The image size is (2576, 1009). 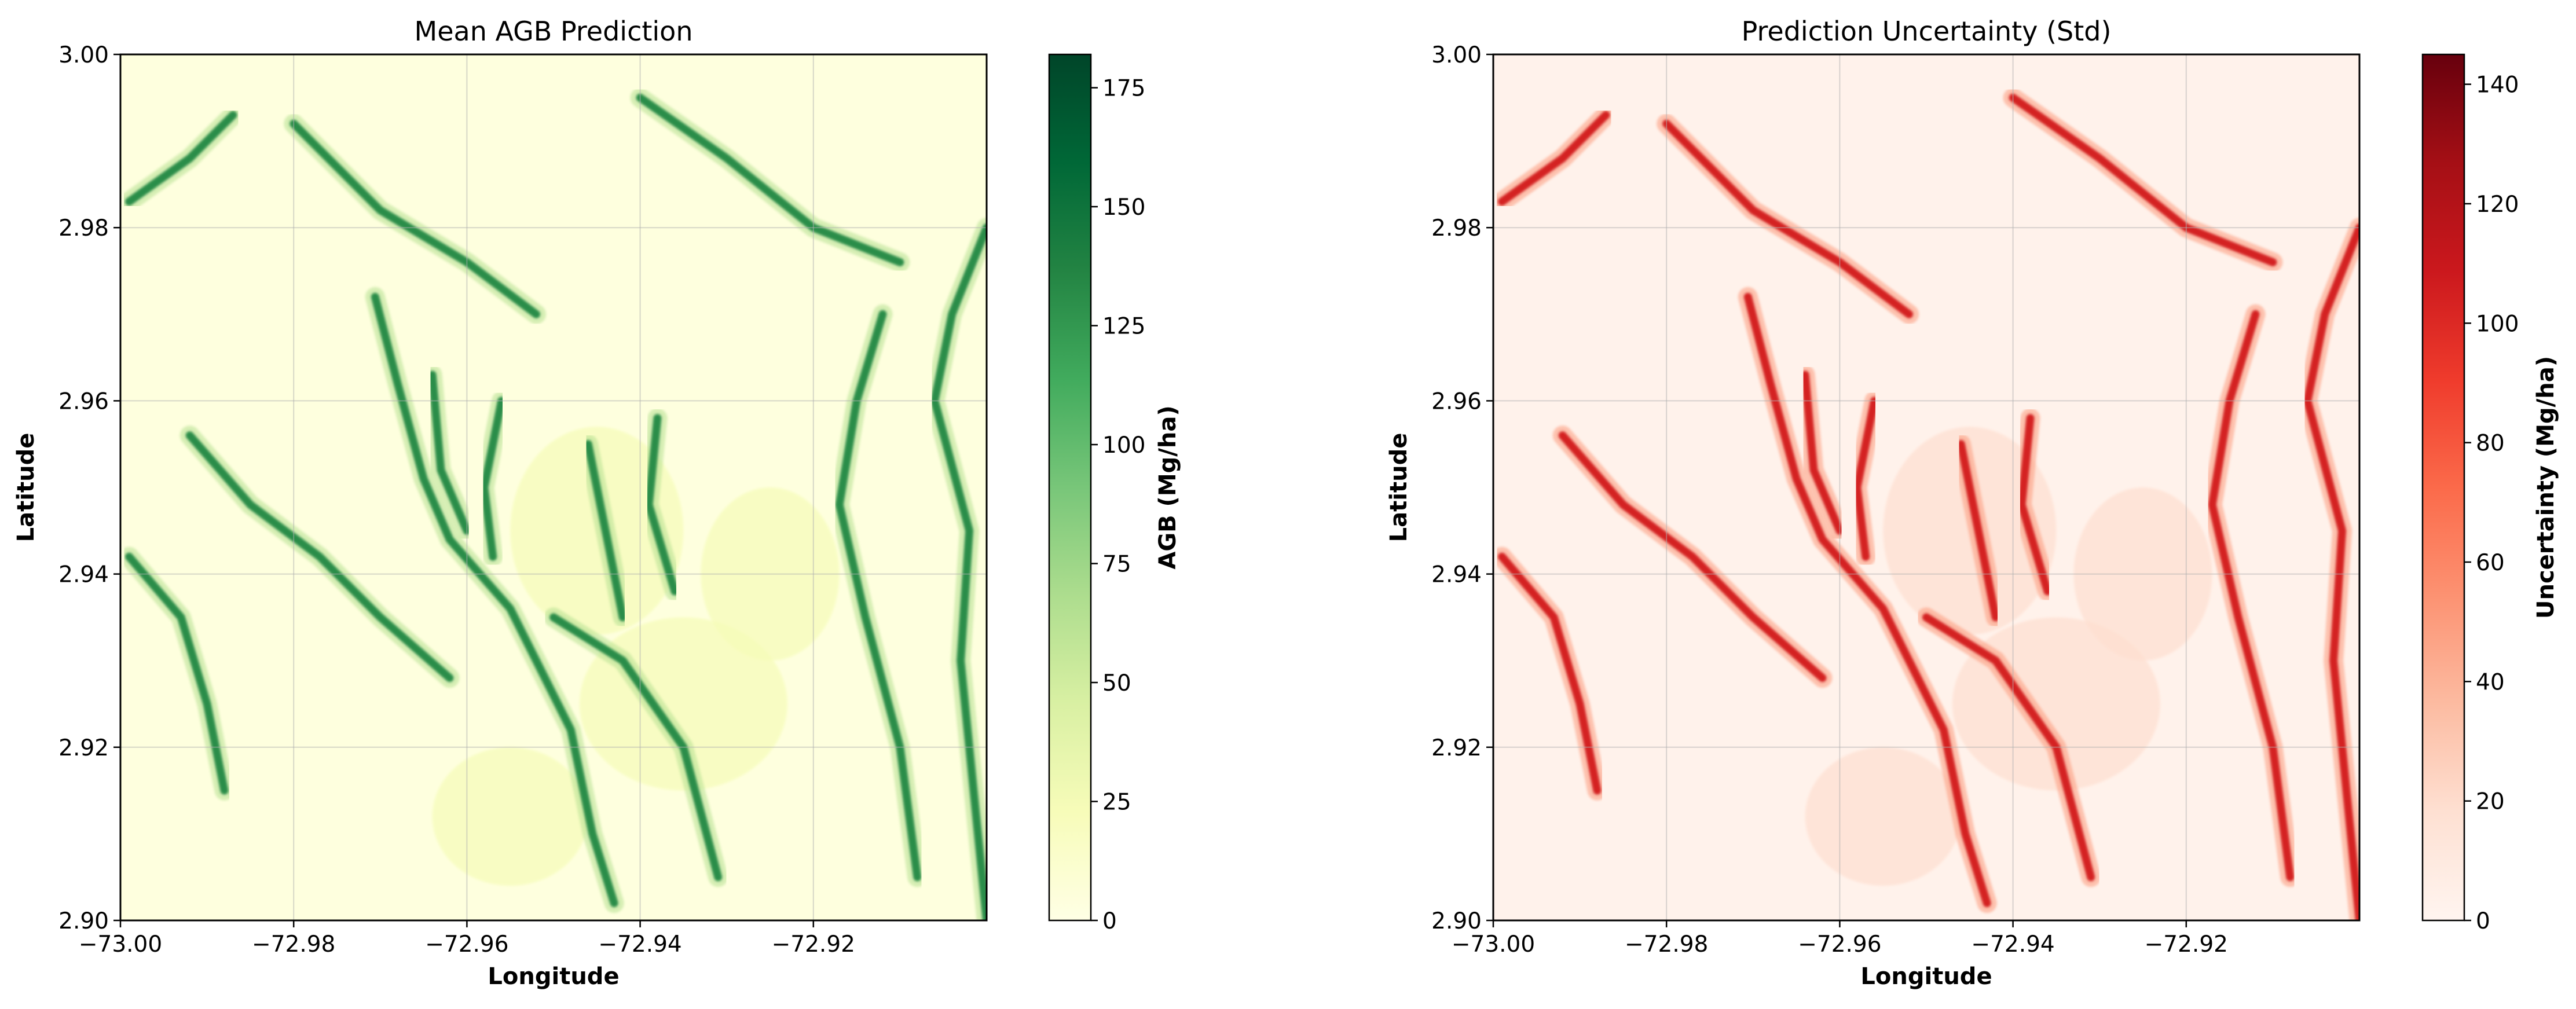 I want to click on colorbar-tick-label: 75, so click(x=1116, y=565).